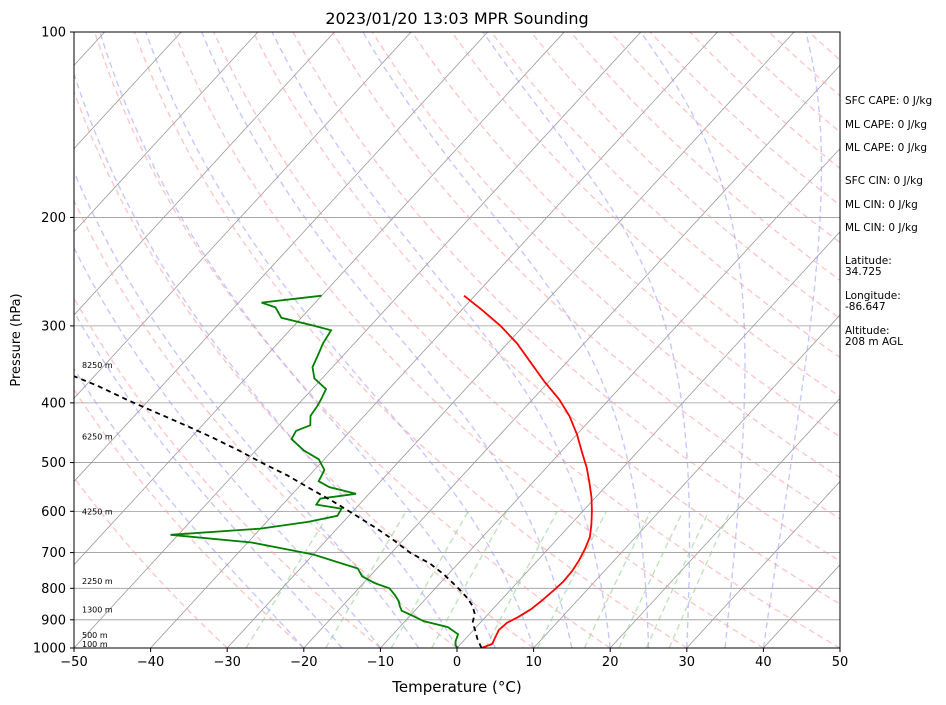 This screenshot has width=946, height=705. What do you see at coordinates (863, 272) in the screenshot?
I see `stat-value: 34.725` at bounding box center [863, 272].